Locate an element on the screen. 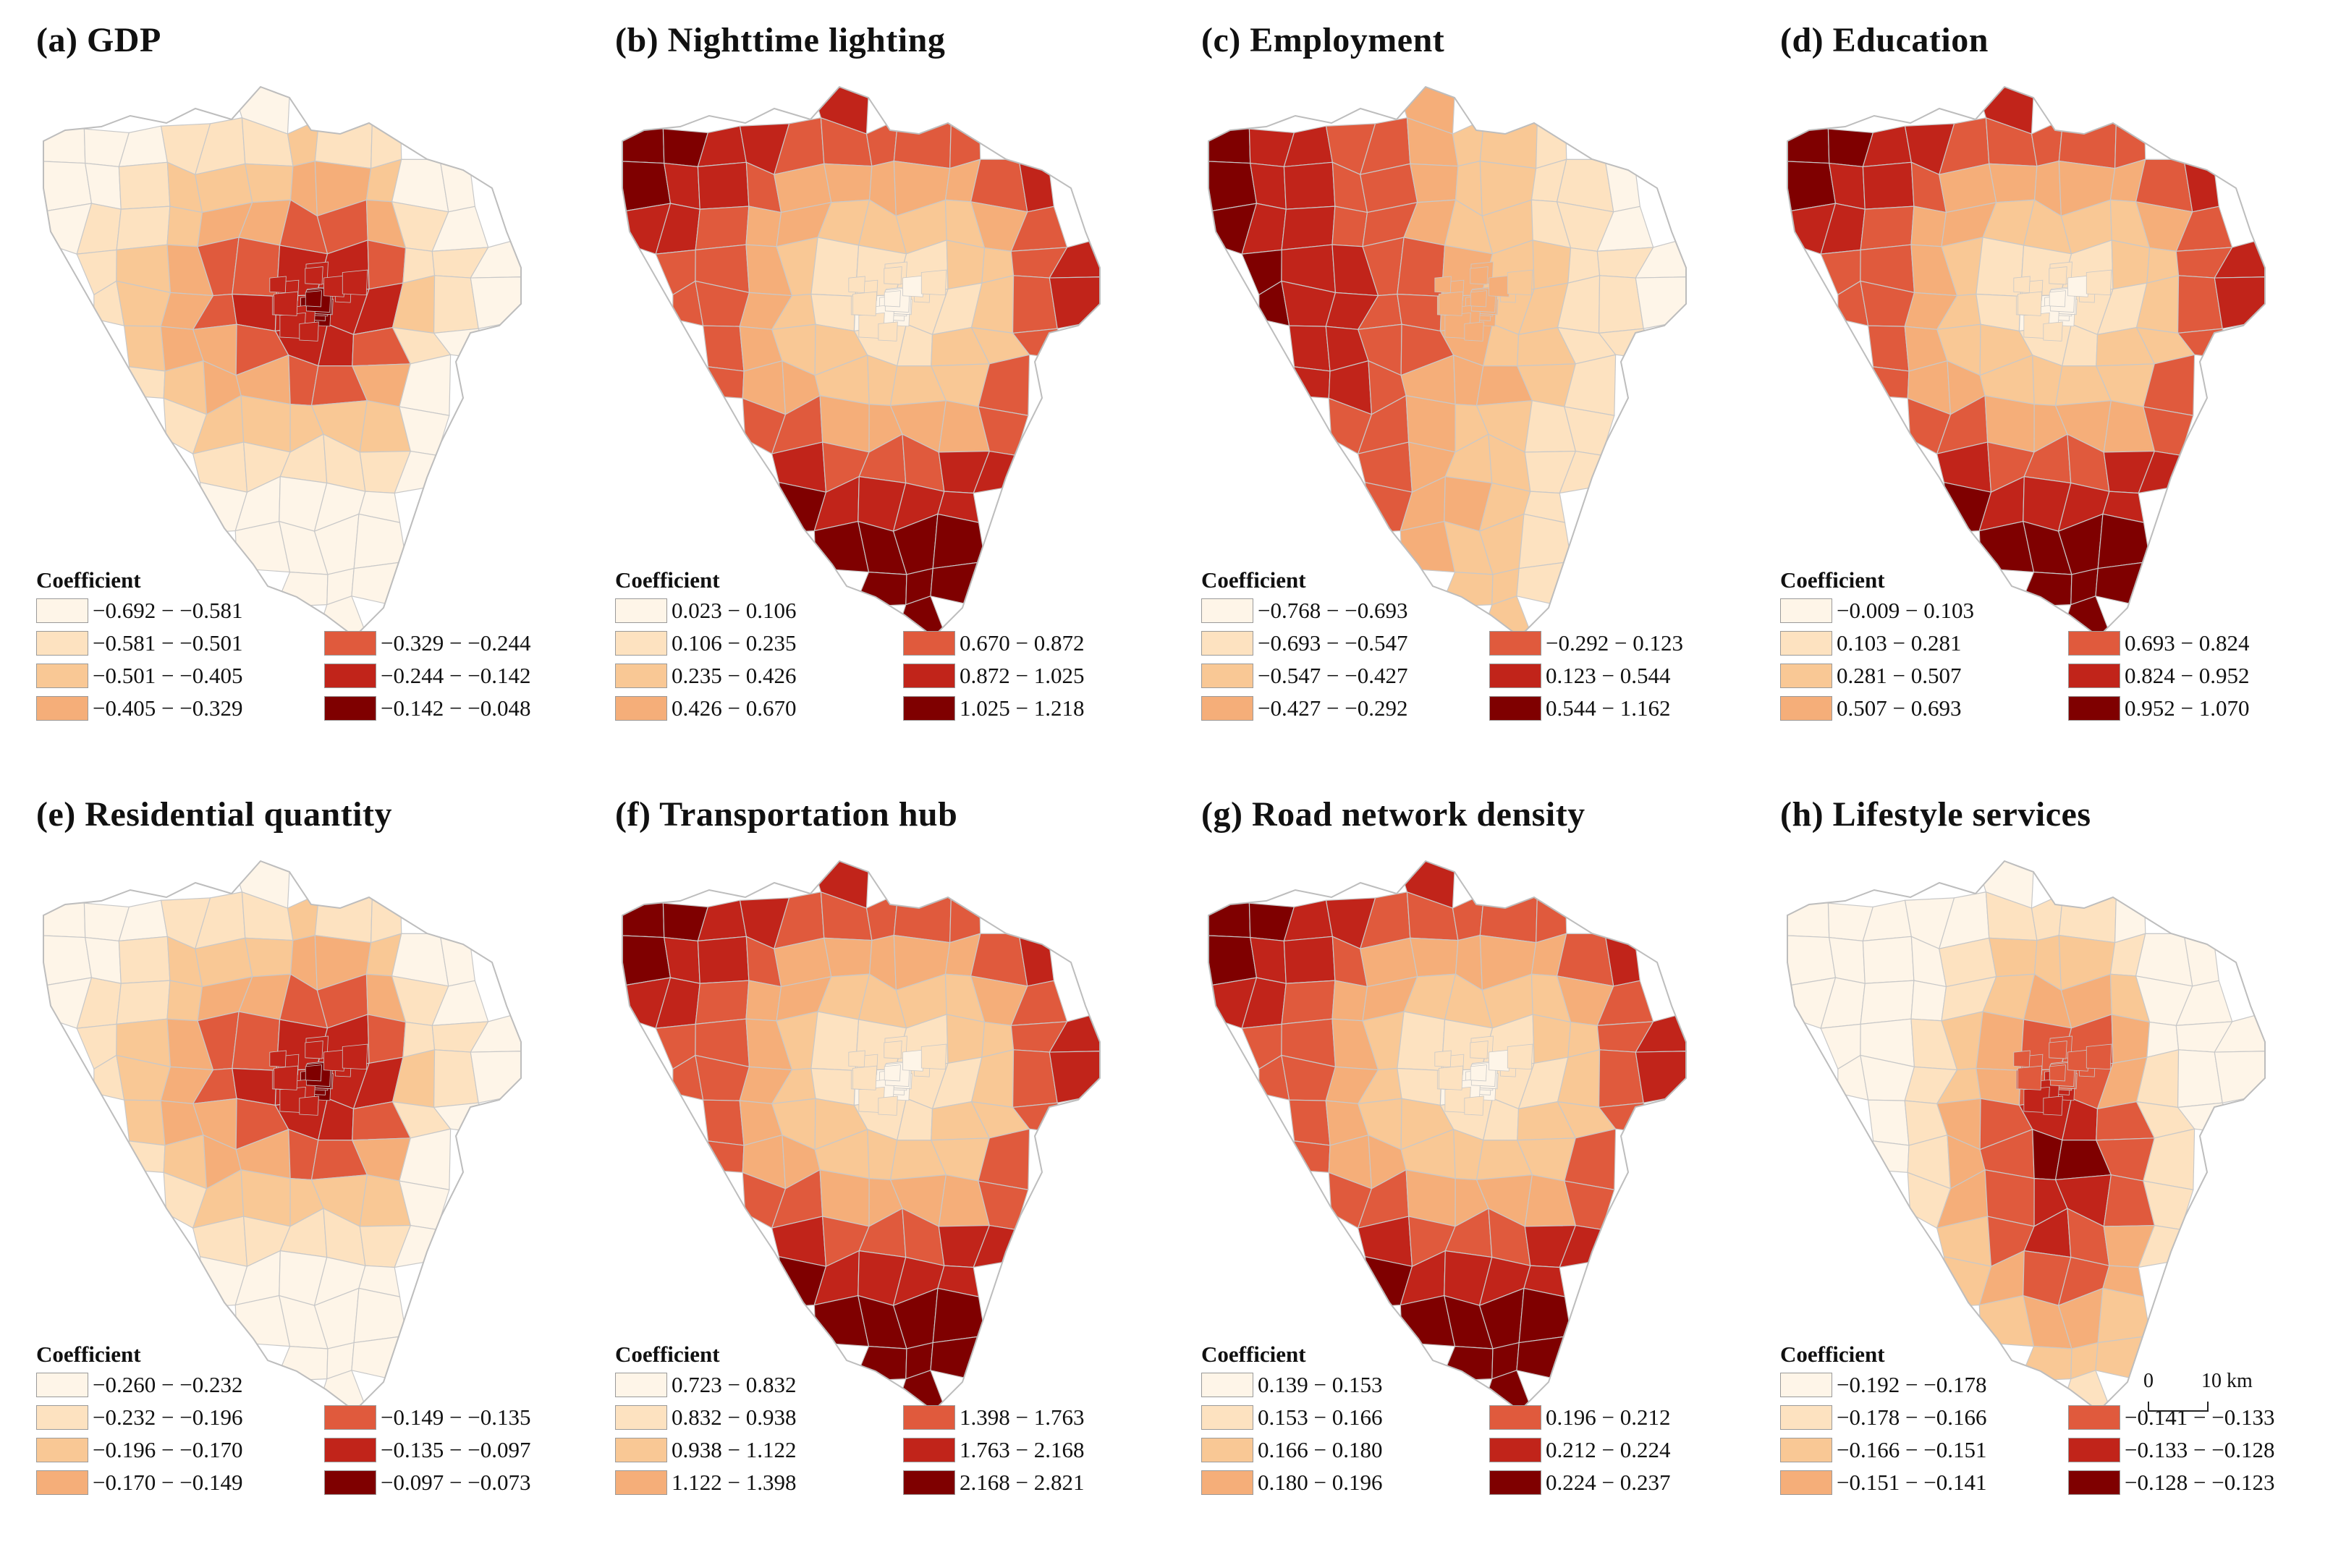  legend-range-label: −0.196 − −0.170 is located at coordinates (168, 1449).